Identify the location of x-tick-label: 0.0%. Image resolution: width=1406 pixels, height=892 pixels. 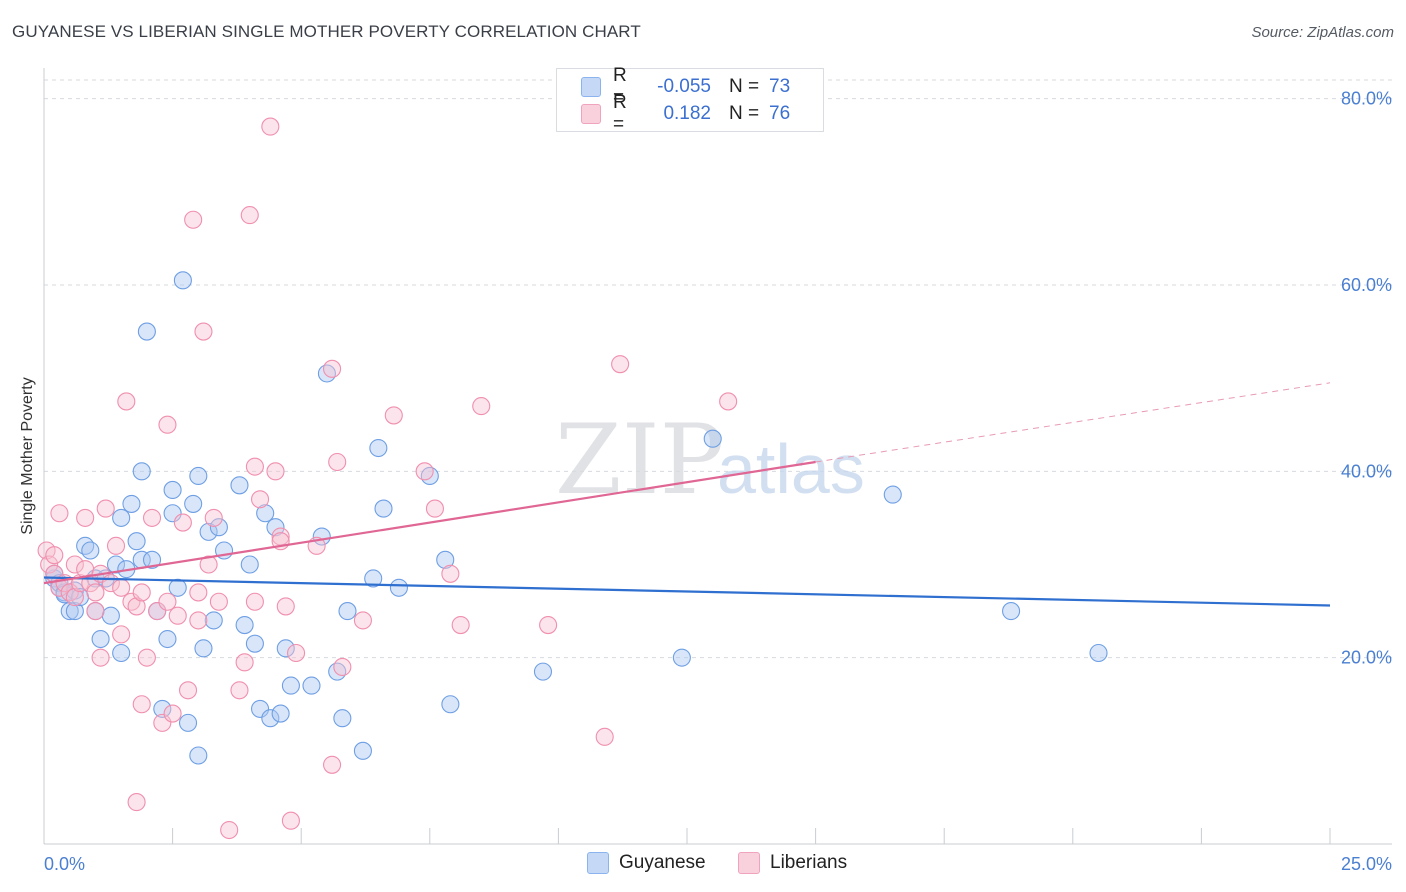
(64, 864).